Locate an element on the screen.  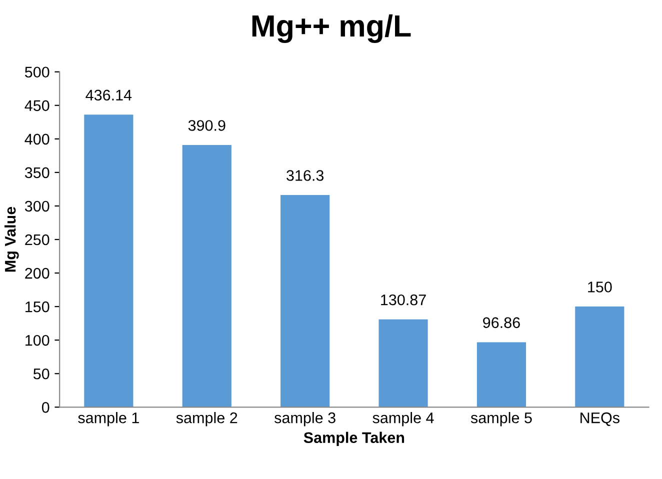
data-label: 436.14 is located at coordinates (109, 95).